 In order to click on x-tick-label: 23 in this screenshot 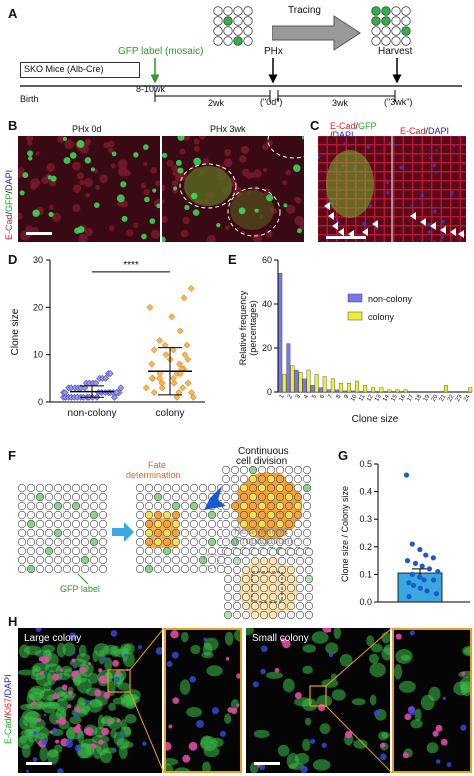, I will do `click(459, 397)`.